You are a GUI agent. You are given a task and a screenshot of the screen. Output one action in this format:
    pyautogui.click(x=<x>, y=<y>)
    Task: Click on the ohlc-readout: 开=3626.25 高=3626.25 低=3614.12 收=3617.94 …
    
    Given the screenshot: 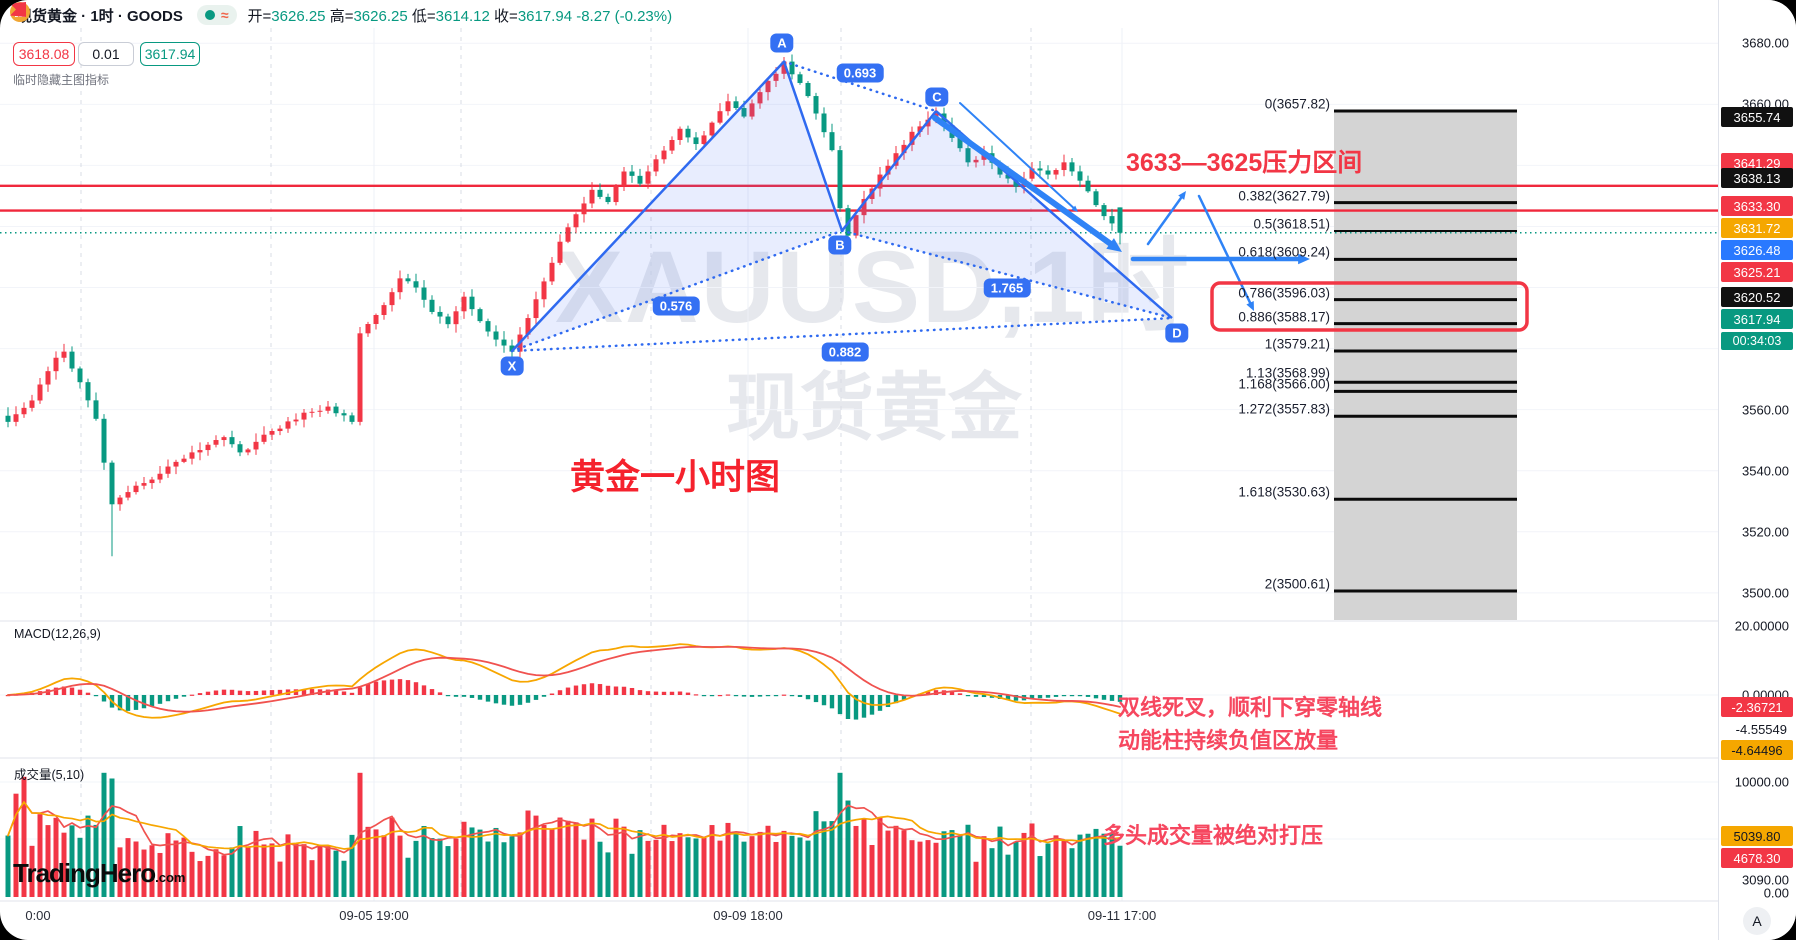 What is the action you would take?
    pyautogui.click(x=460, y=16)
    